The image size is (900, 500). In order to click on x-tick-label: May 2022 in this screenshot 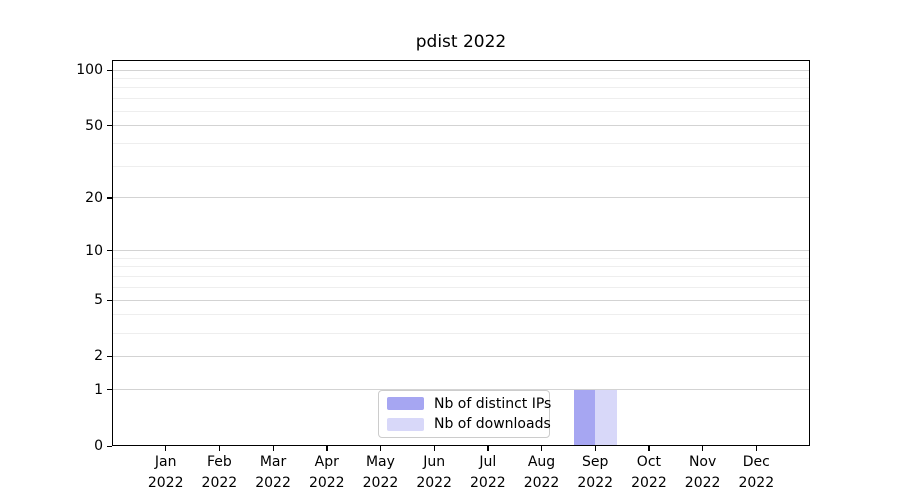, I will do `click(381, 473)`.